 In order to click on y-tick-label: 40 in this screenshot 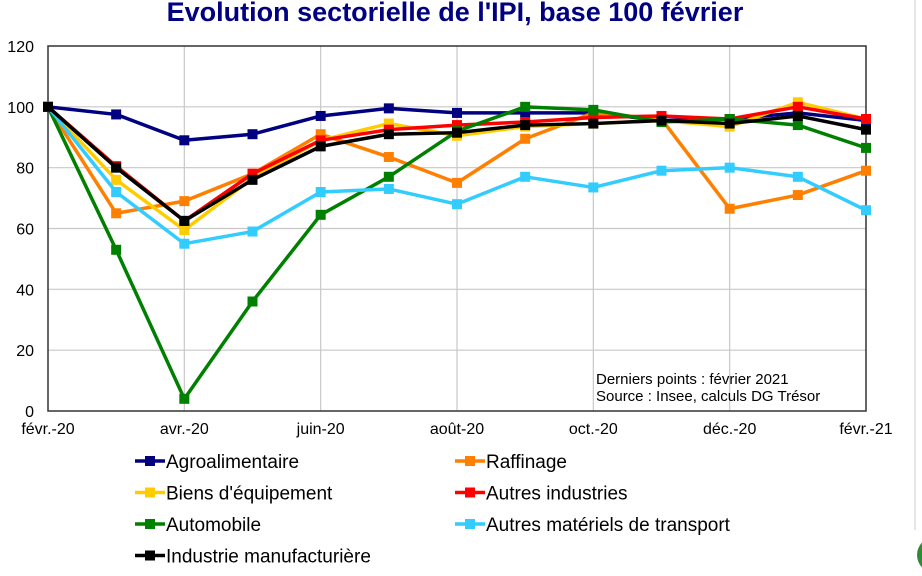, I will do `click(25, 290)`.